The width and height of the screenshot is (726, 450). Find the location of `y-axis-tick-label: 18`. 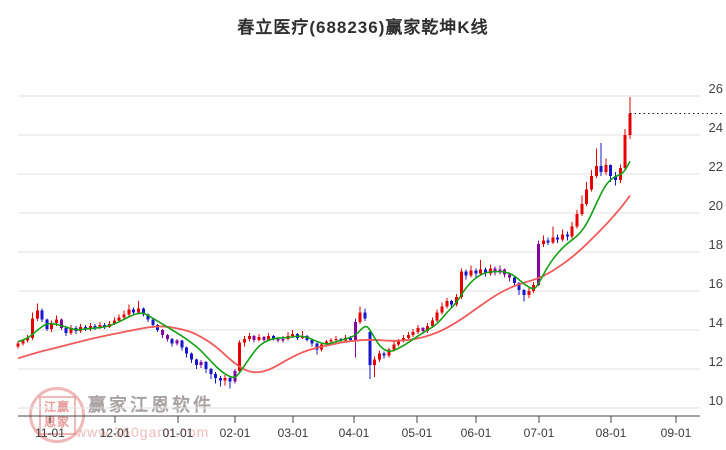

y-axis-tick-label: 18 is located at coordinates (716, 244).